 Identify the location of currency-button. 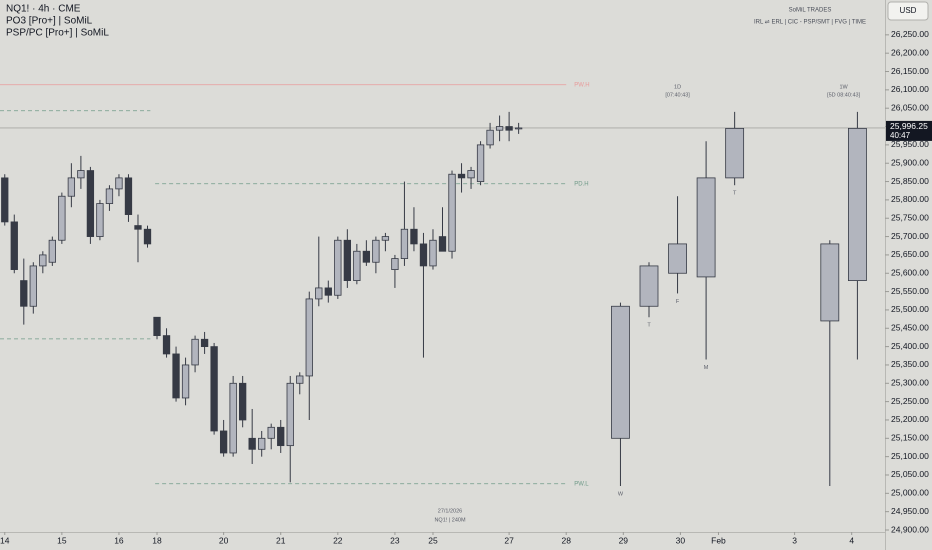
(908, 11).